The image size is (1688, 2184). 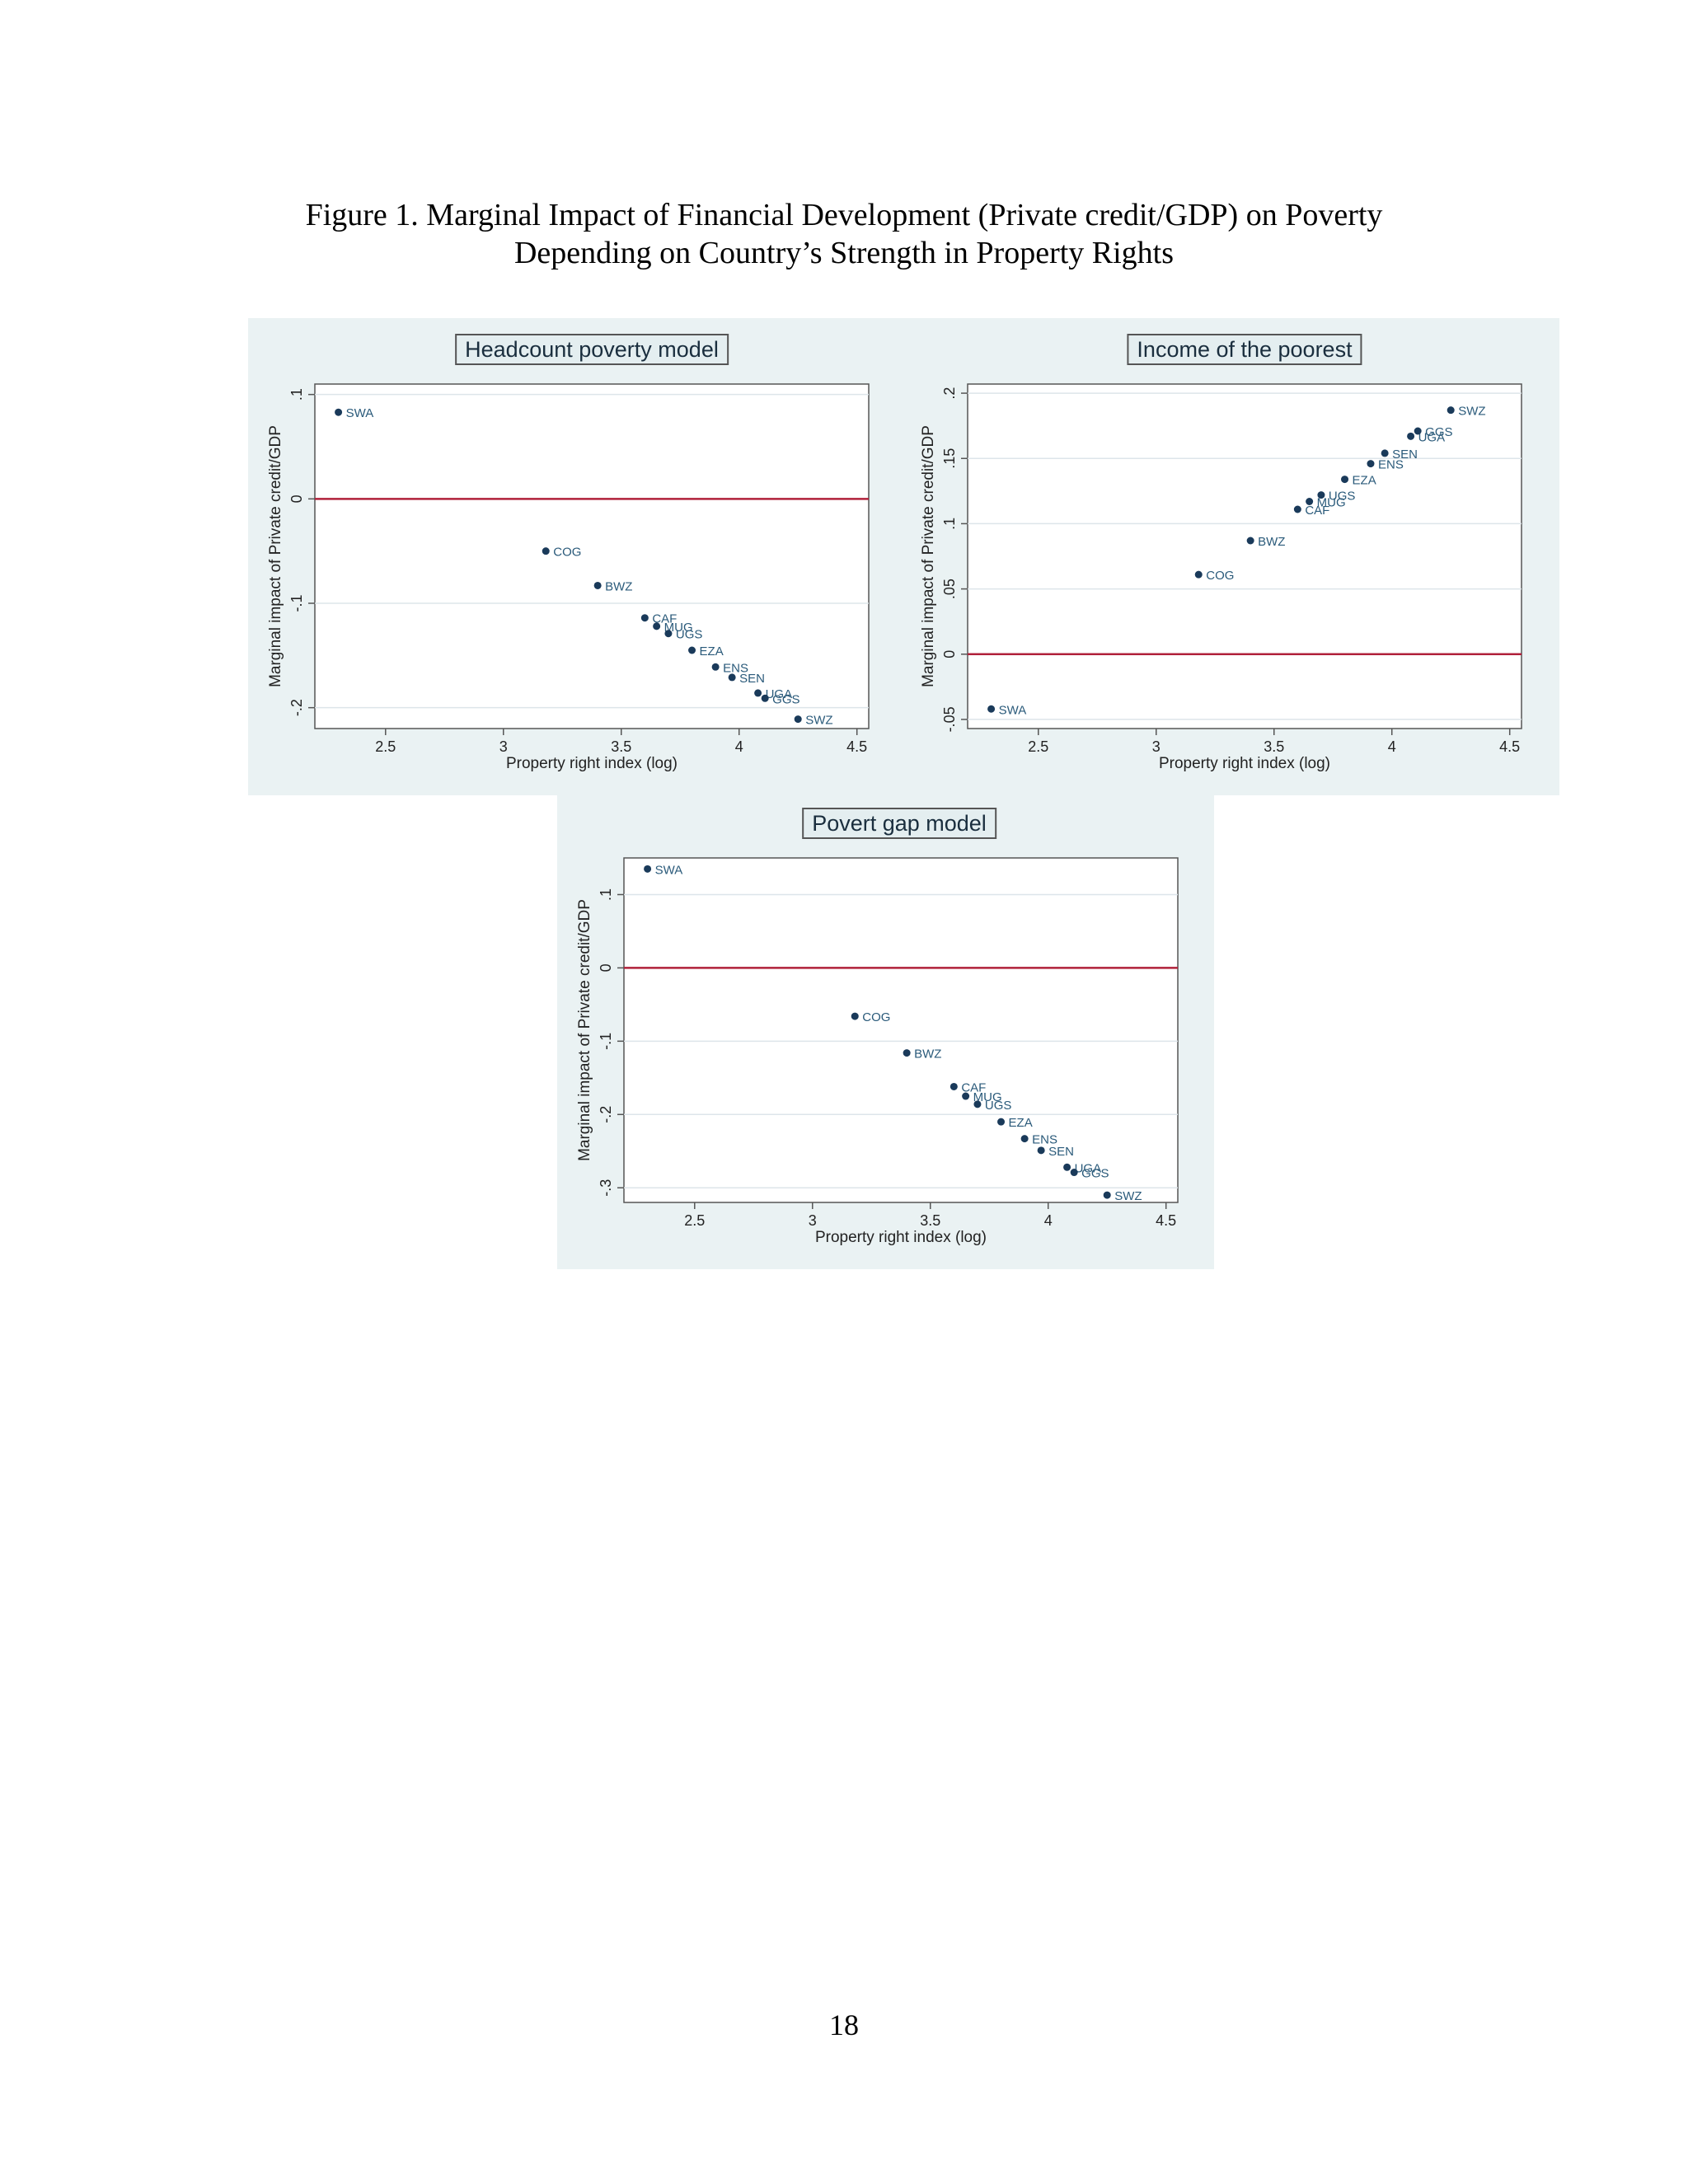 What do you see at coordinates (949, 719) in the screenshot?
I see `y-tick-label: -.05` at bounding box center [949, 719].